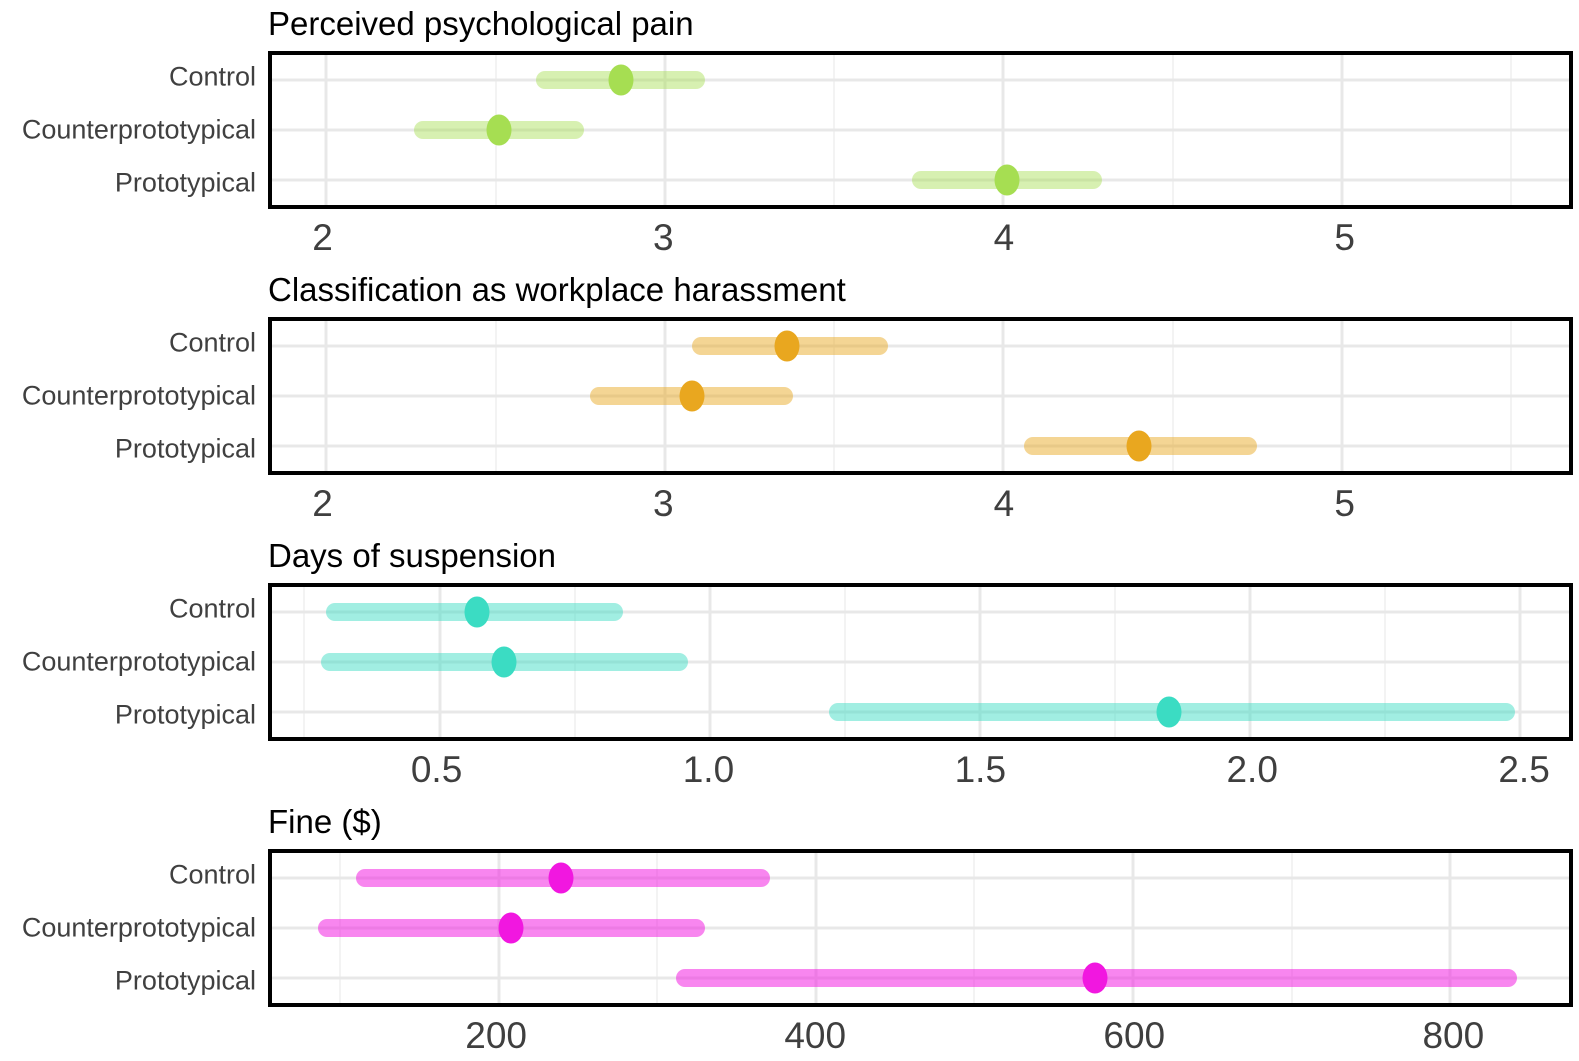 This screenshot has height=1061, width=1579. What do you see at coordinates (557, 289) in the screenshot?
I see `panel-title-2: Classification as workplace harassment` at bounding box center [557, 289].